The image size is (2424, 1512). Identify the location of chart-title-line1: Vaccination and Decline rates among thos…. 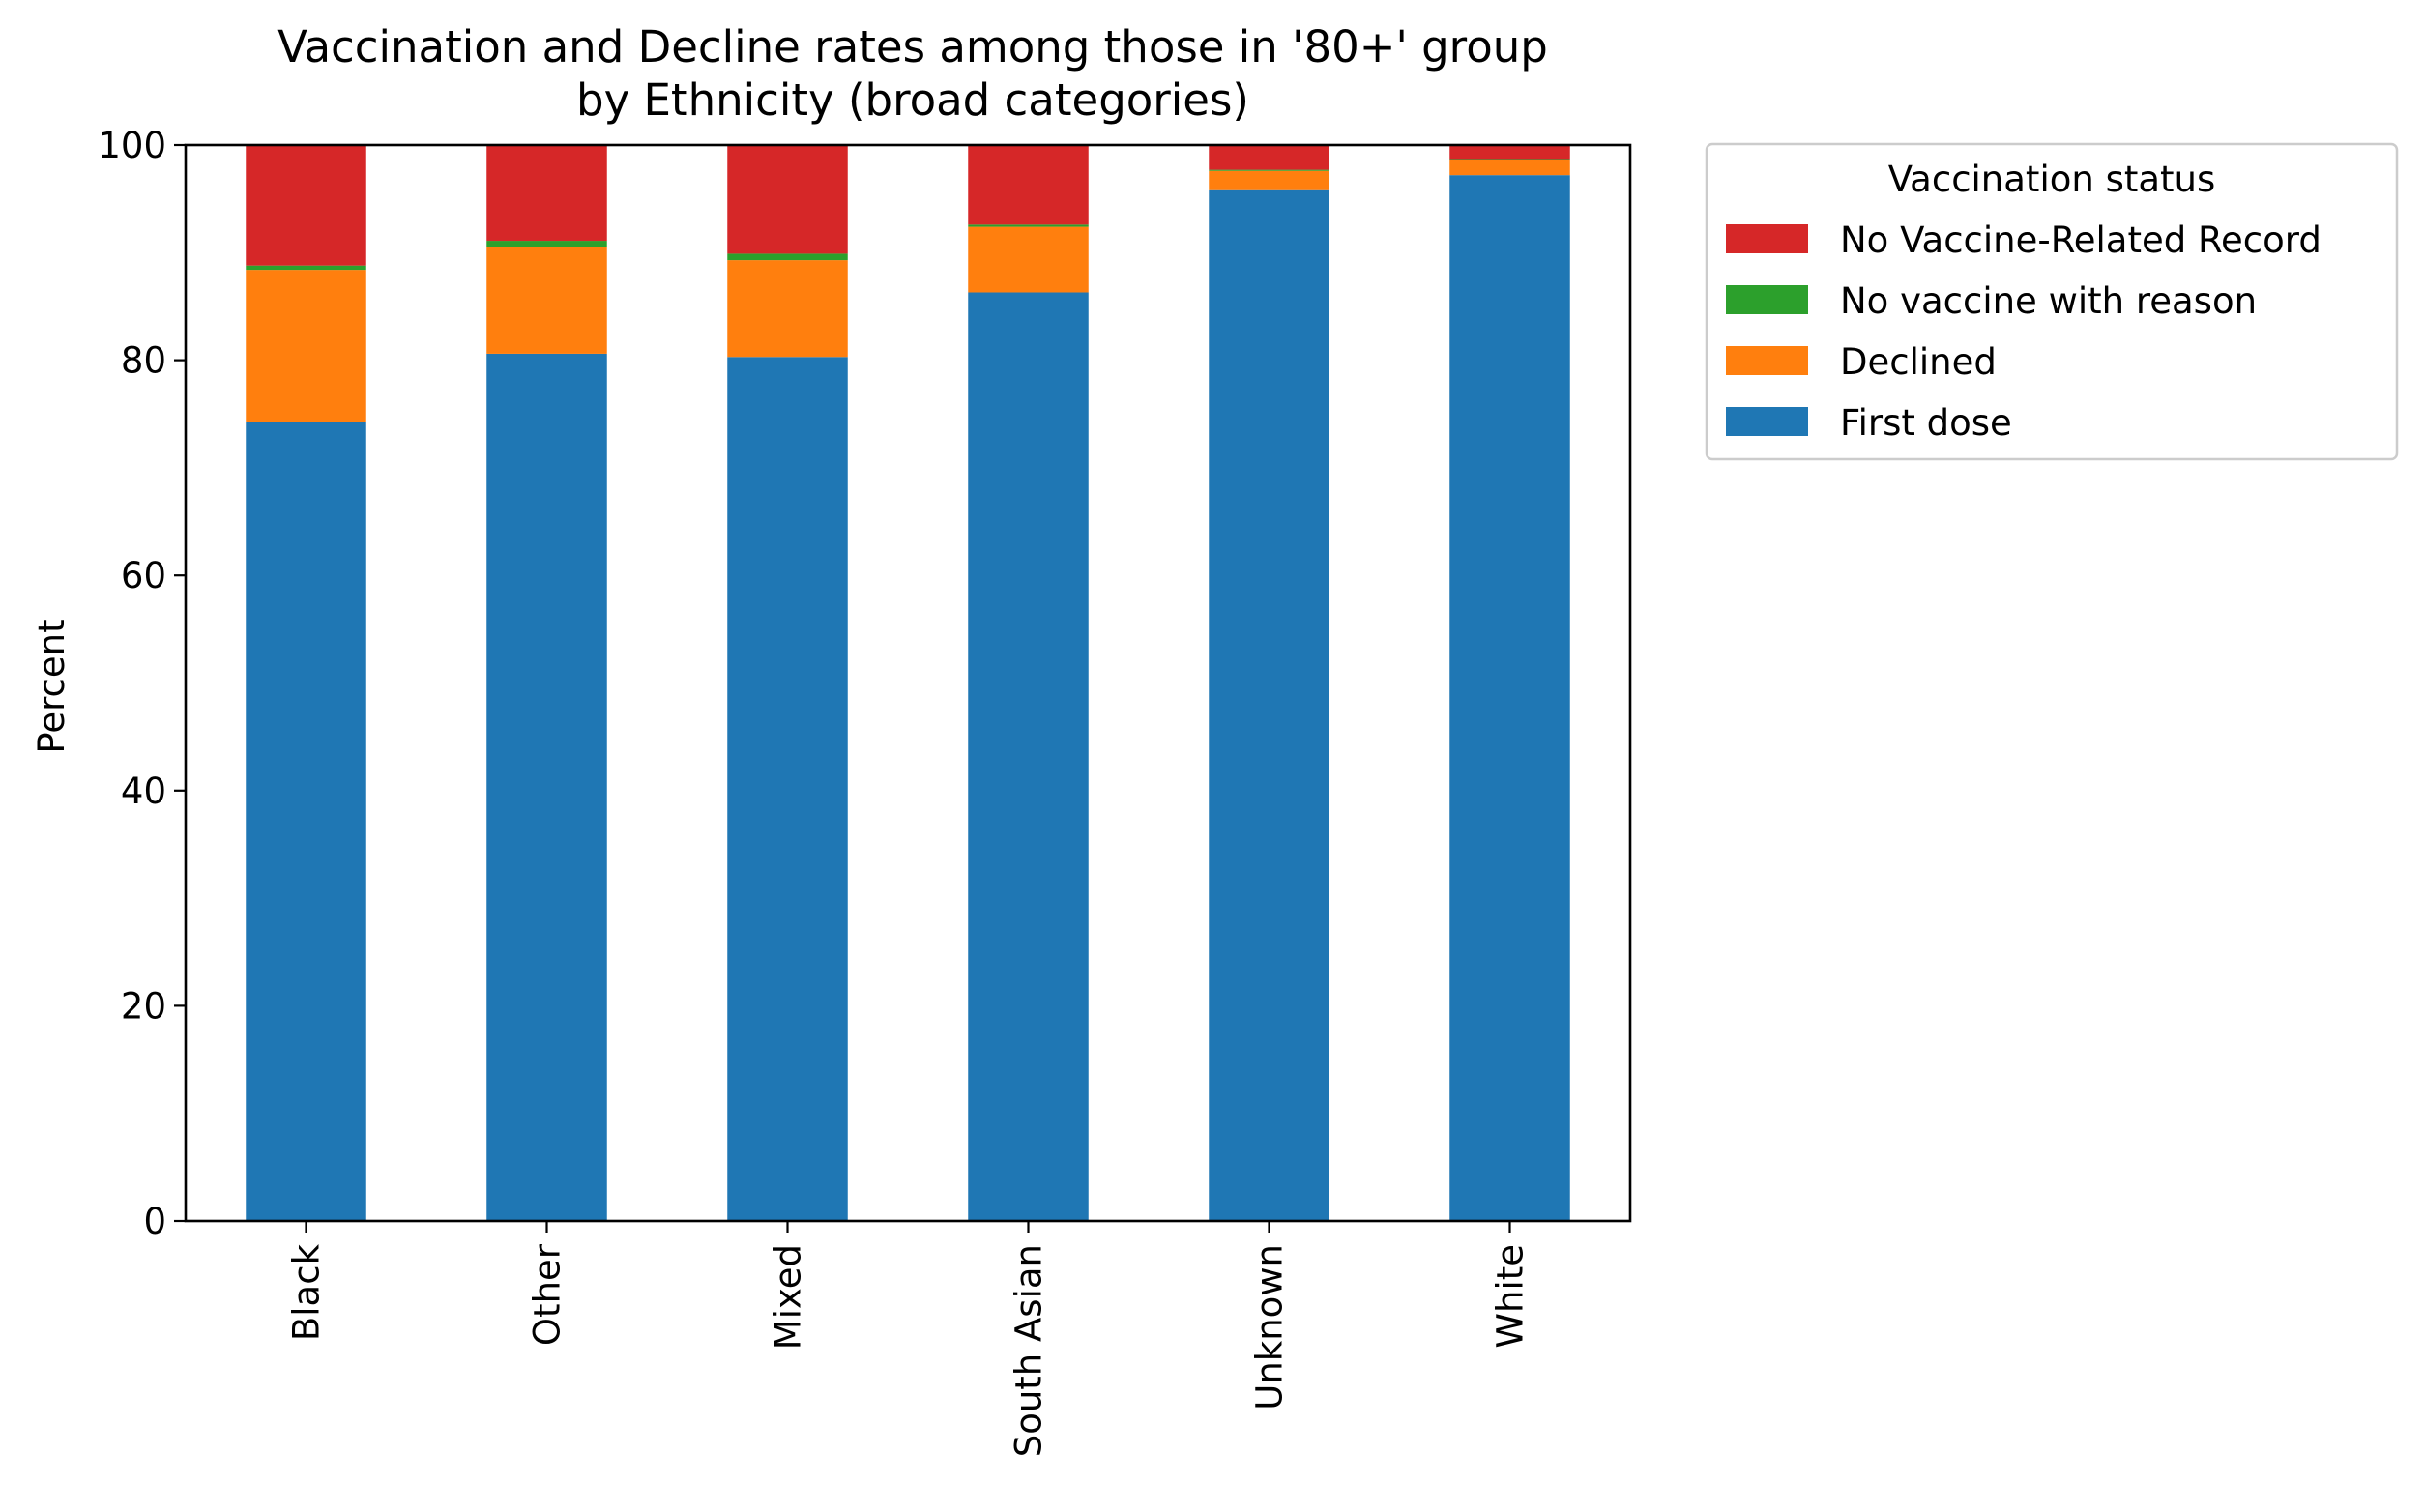
(912, 47).